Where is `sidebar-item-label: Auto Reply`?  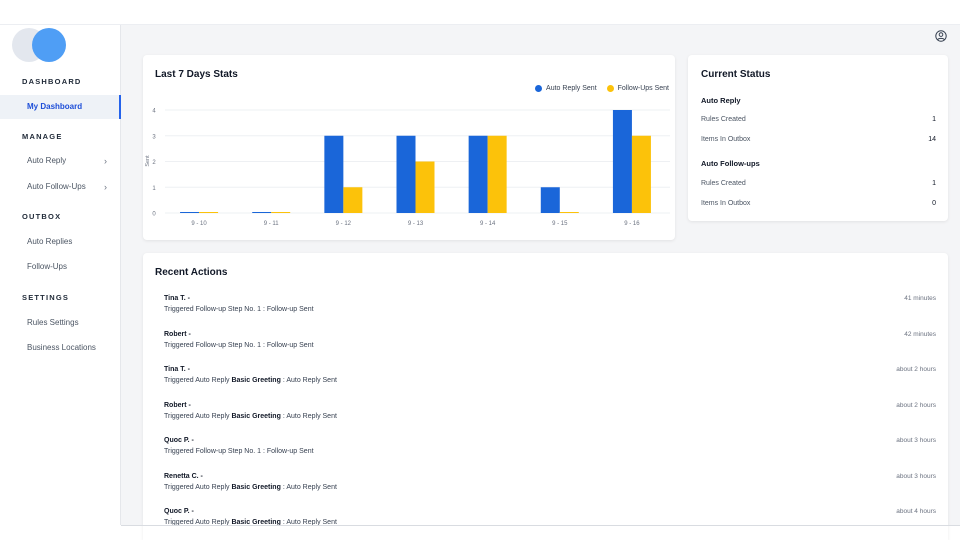
sidebar-item-label: Auto Reply is located at coordinates (47, 160).